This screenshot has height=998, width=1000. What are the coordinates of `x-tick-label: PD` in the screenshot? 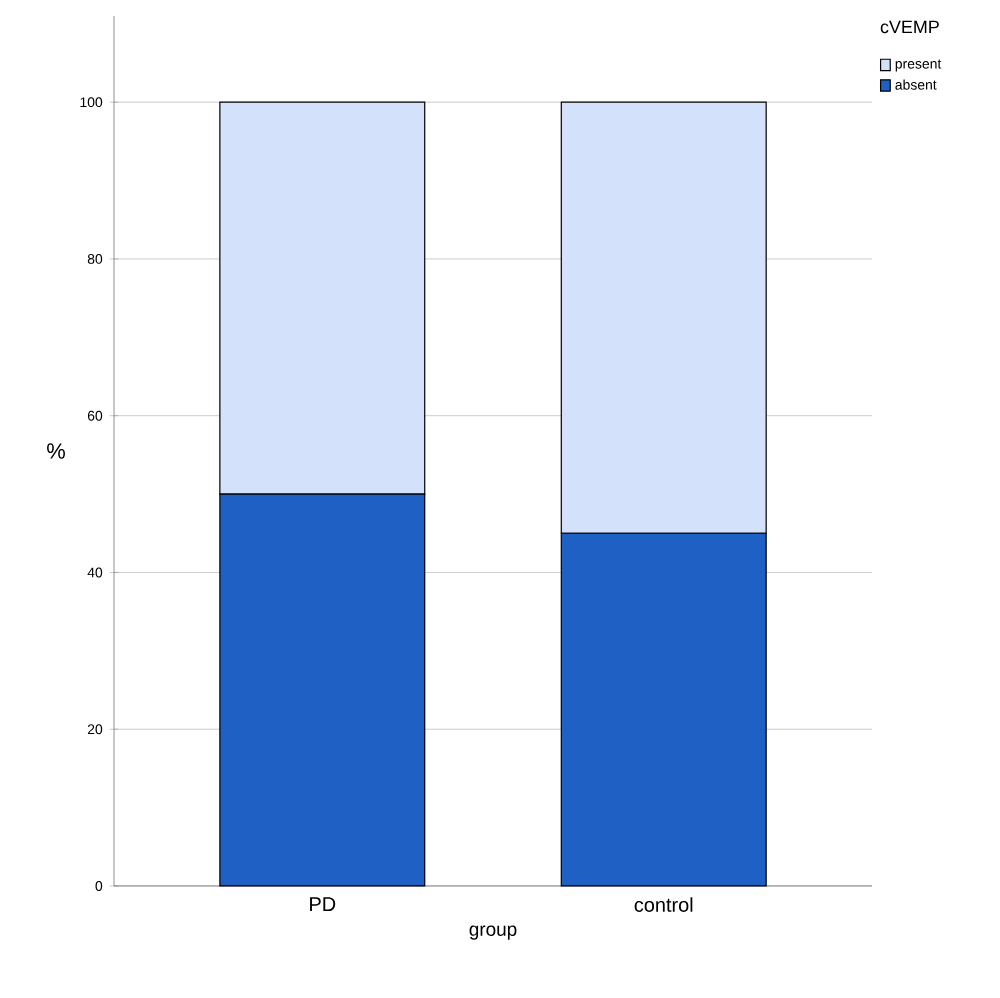 It's located at (323, 904).